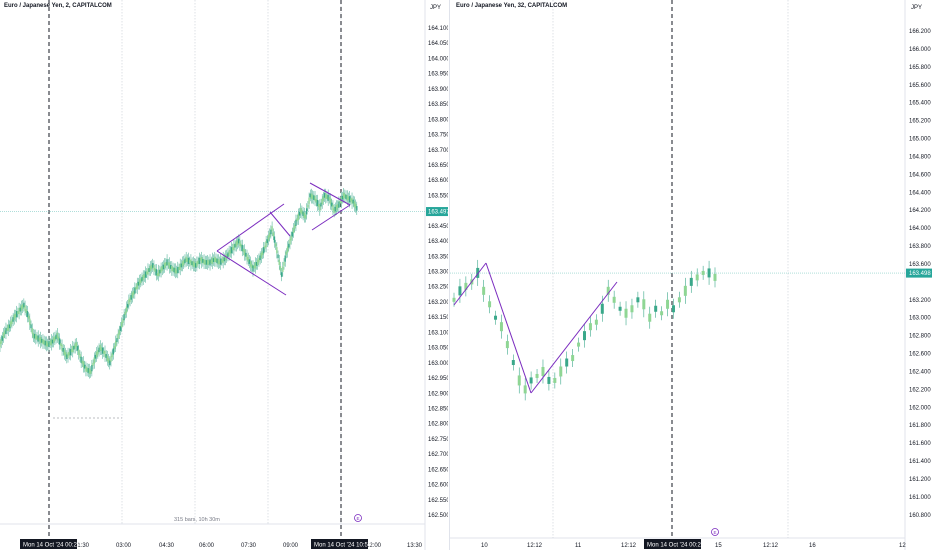 Image resolution: width=932 pixels, height=550 pixels. Describe the element at coordinates (438, 213) in the screenshot. I see `last-price-label: 163.497` at that location.